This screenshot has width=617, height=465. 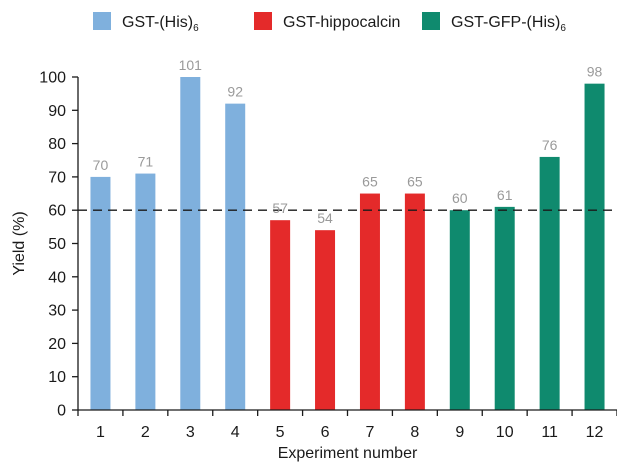 I want to click on x-tick-label-8: 8, so click(x=414, y=432).